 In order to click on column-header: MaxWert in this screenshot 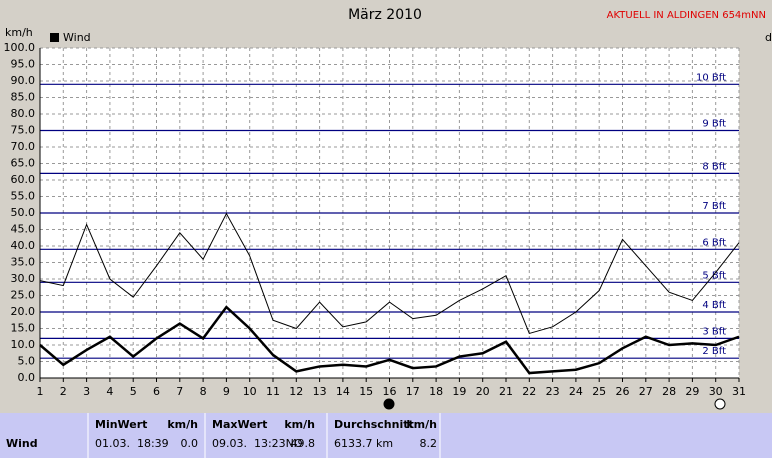, I will do `click(239, 424)`.